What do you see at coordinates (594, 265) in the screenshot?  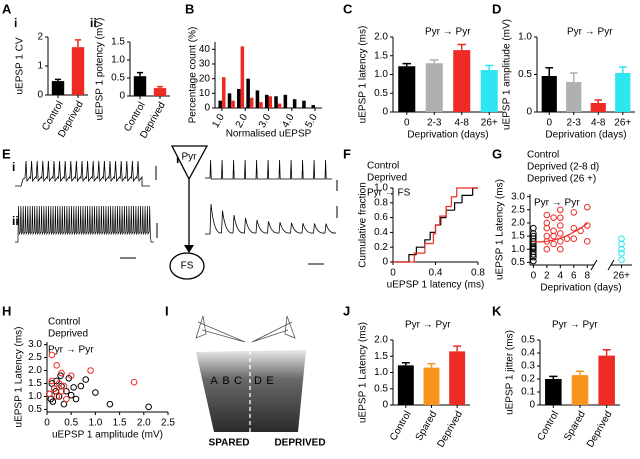 I see `axis-break` at bounding box center [594, 265].